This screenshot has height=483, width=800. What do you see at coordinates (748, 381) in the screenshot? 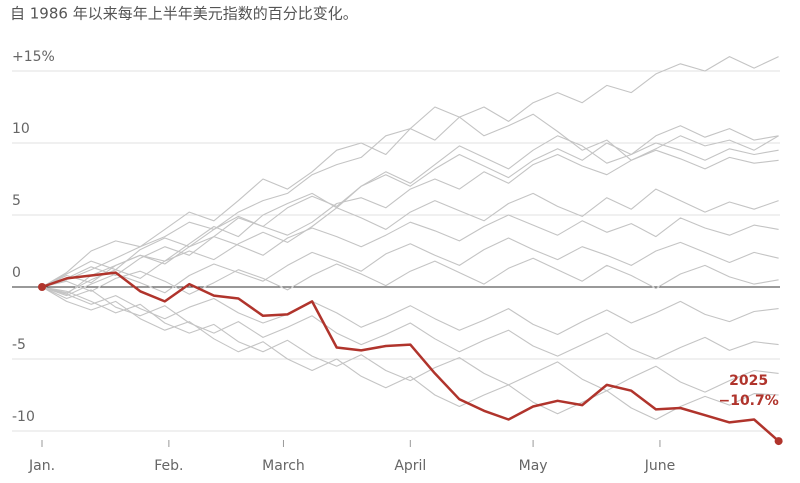
I see `series-label: 2025` at bounding box center [748, 381].